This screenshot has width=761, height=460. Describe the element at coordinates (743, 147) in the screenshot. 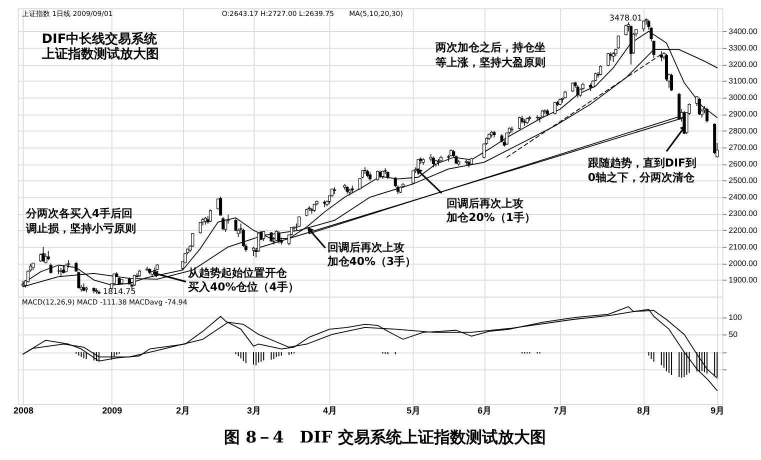

I see `y-tick-label: 2700.00` at that location.